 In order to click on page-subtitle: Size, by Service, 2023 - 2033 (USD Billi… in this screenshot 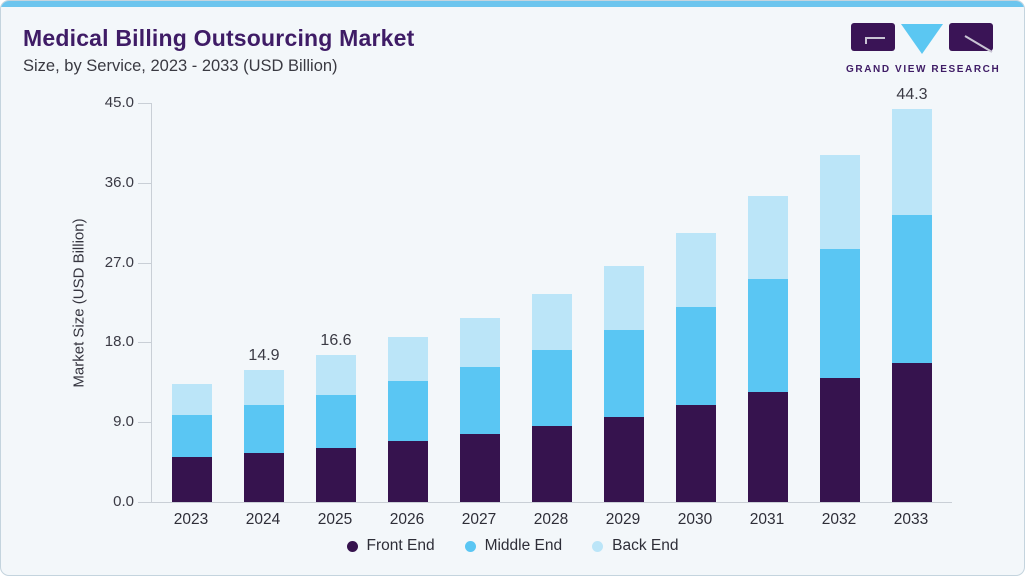, I will do `click(180, 66)`.